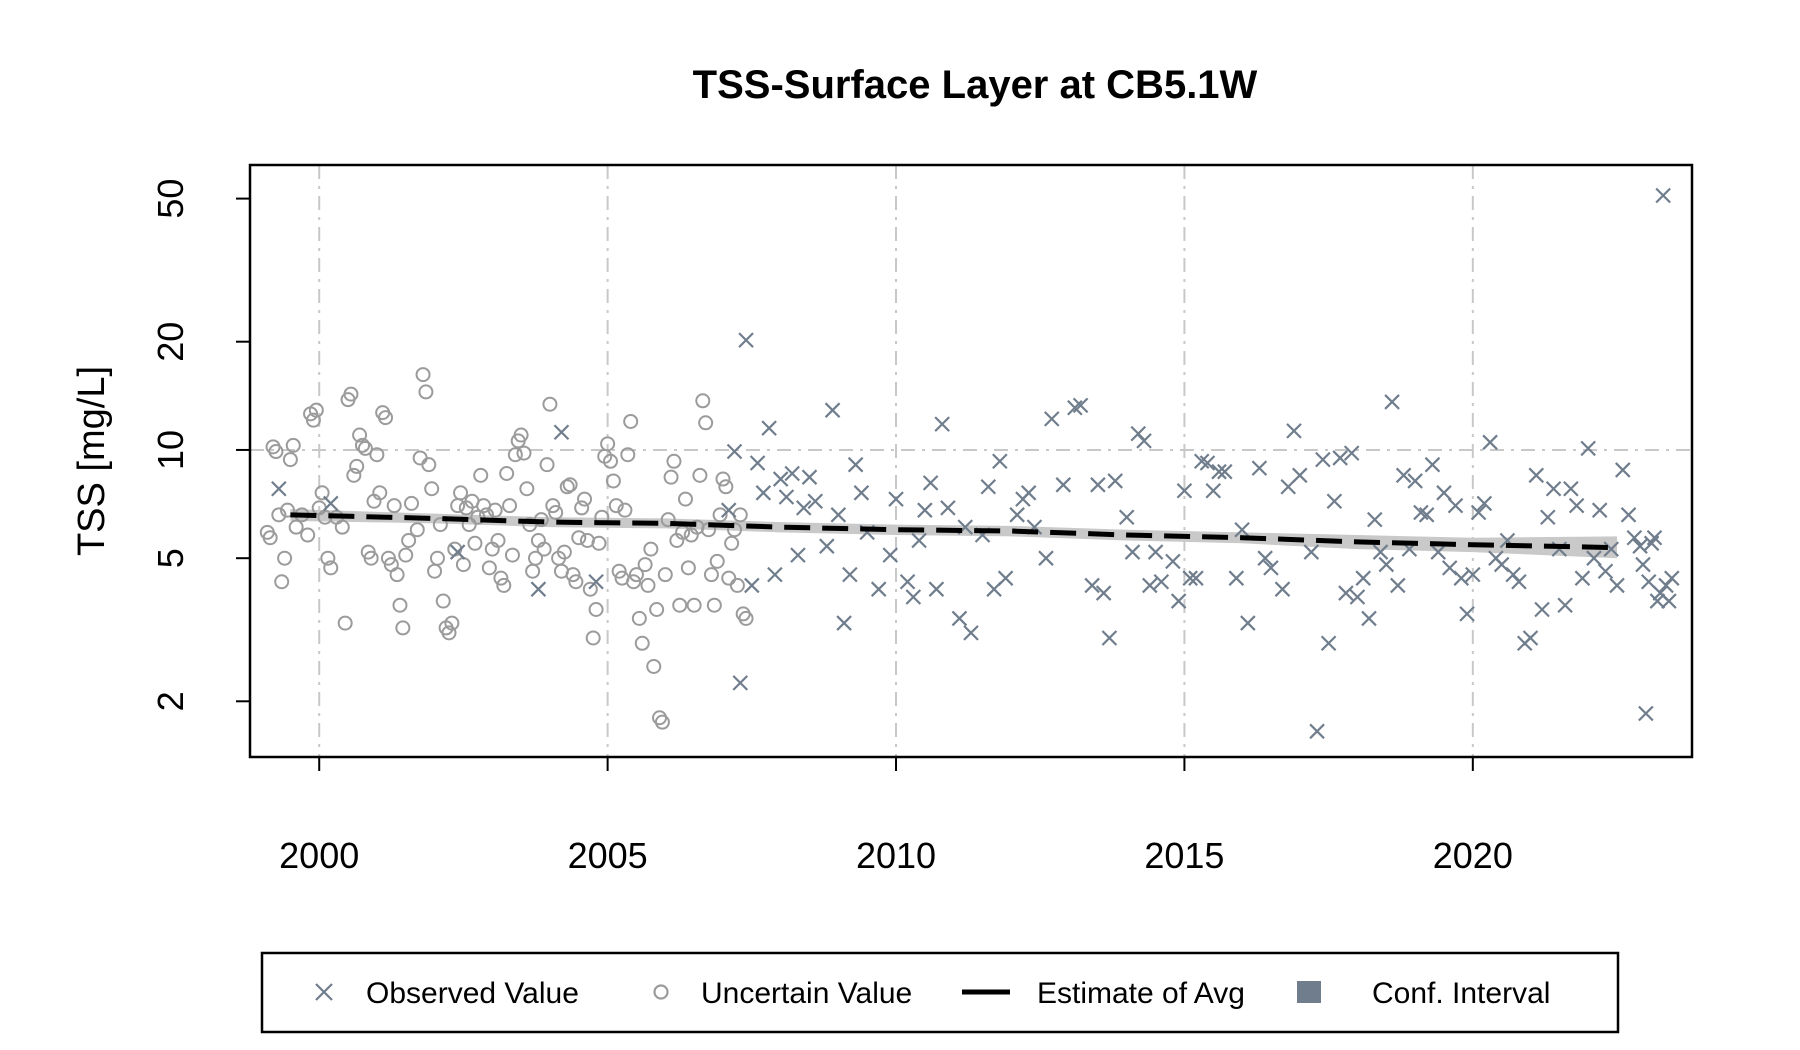 The width and height of the screenshot is (1800, 1050). I want to click on estimate-polyline, so click(954, 531).